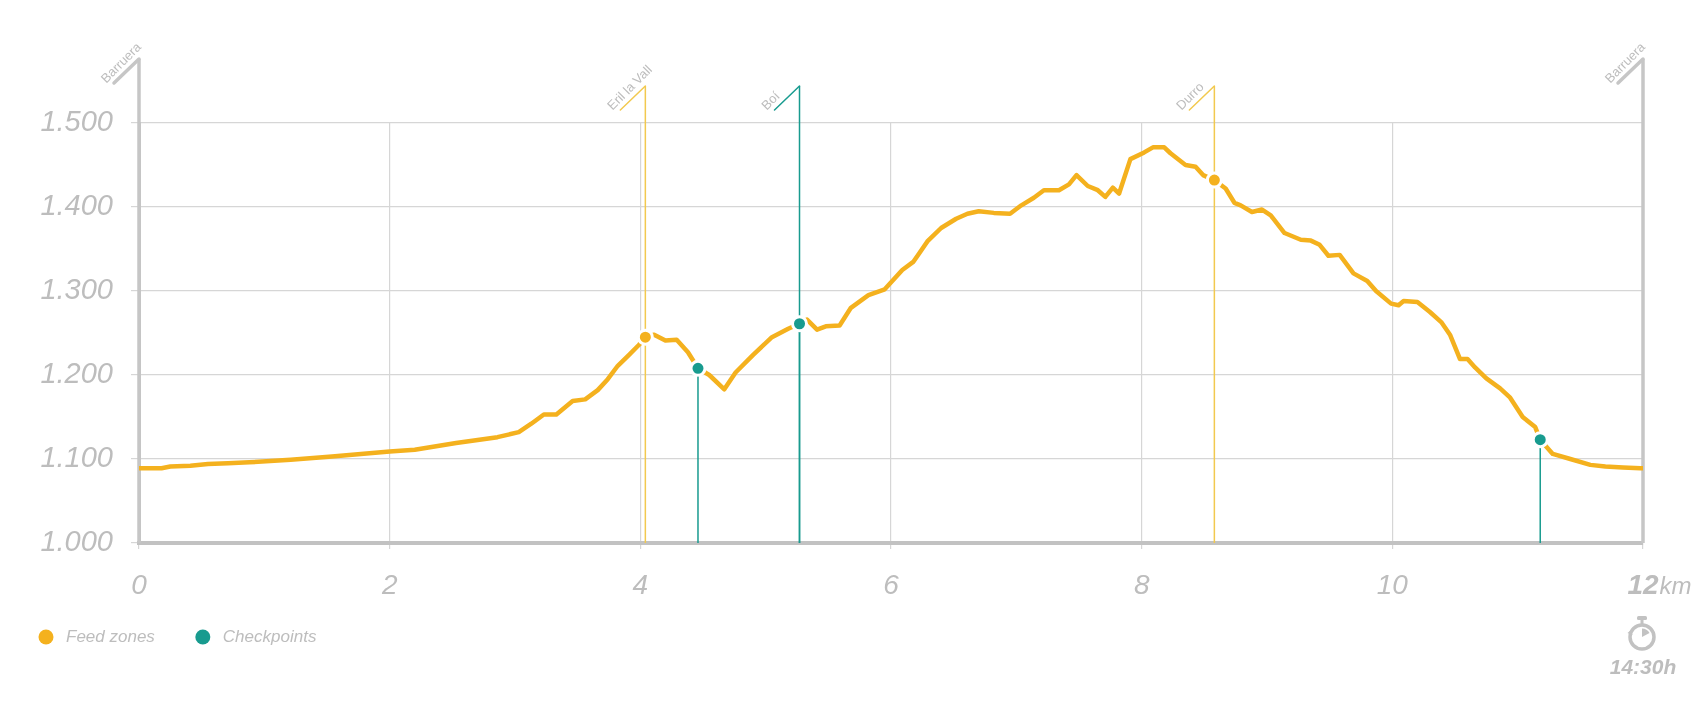  I want to click on y-tick-label: 1.400, so click(76, 205).